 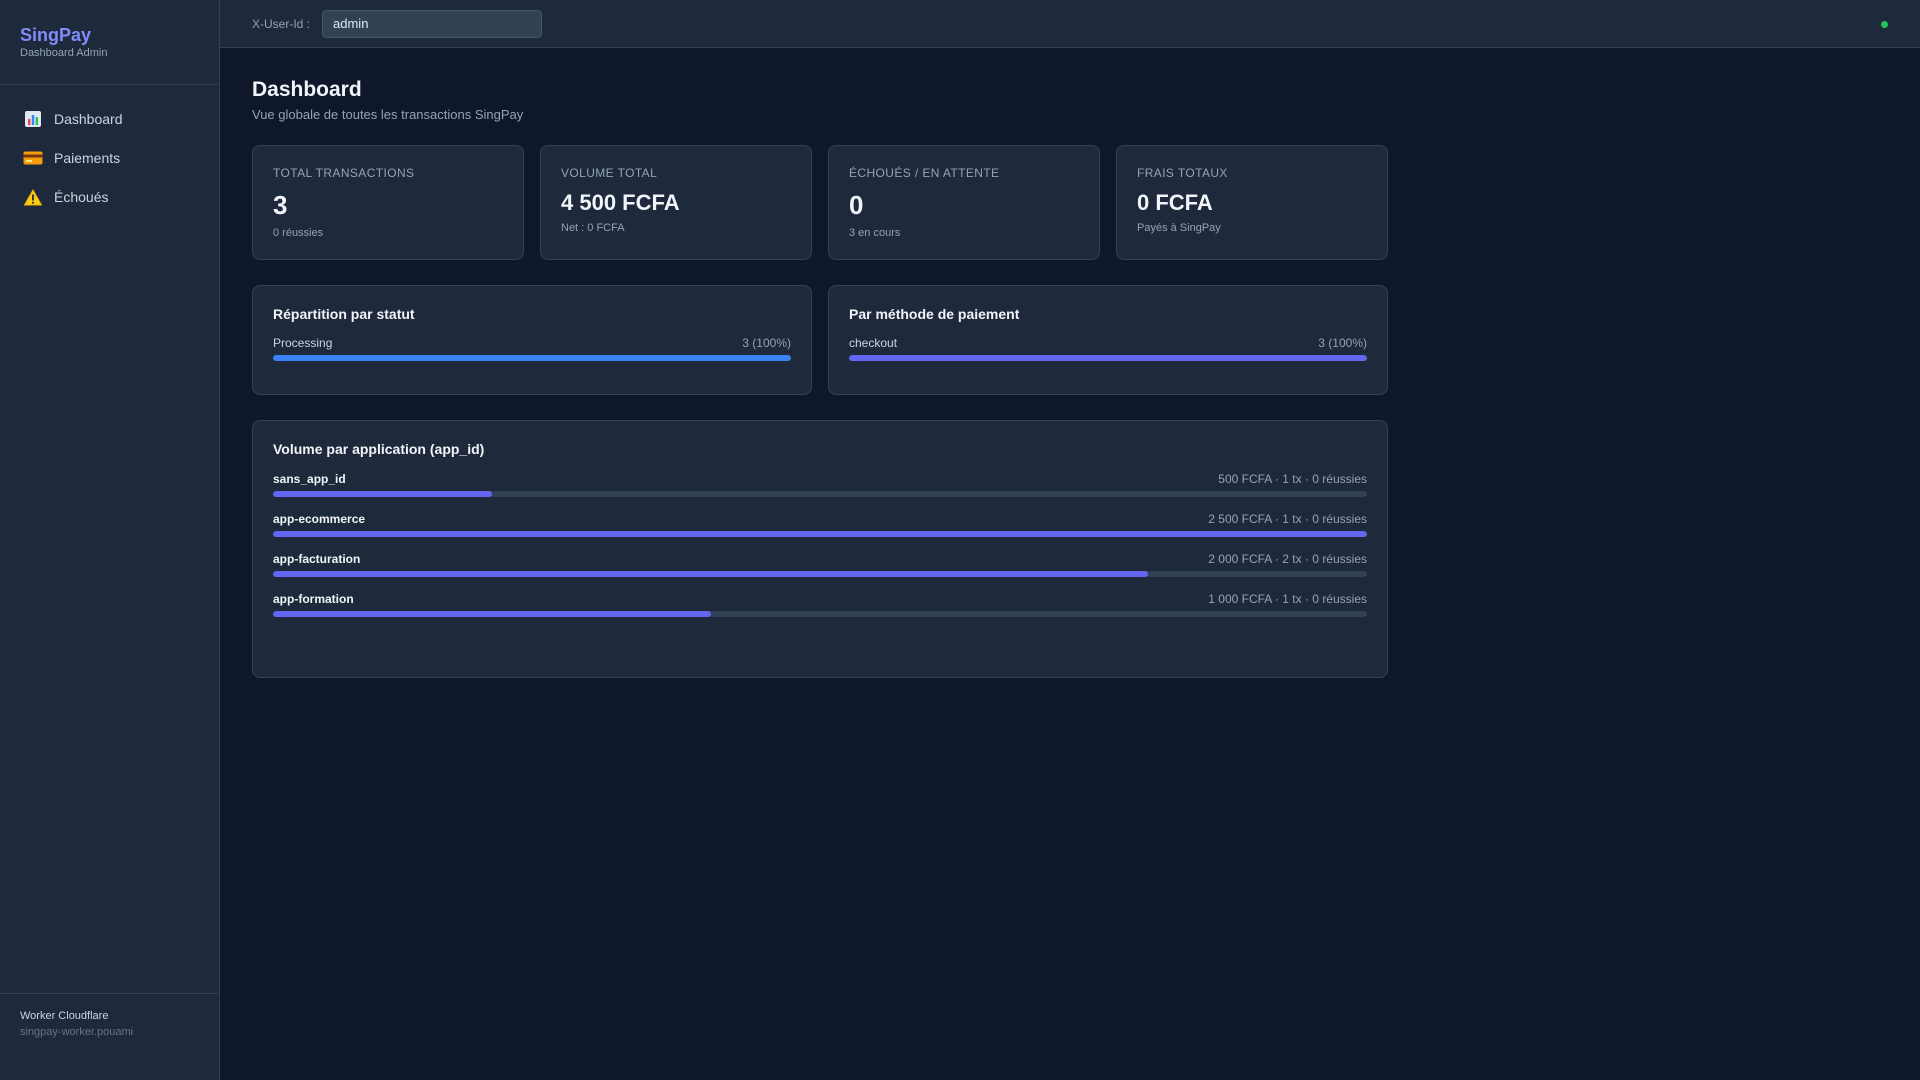 I want to click on sidebar-item-label: Paiements, so click(x=87, y=158).